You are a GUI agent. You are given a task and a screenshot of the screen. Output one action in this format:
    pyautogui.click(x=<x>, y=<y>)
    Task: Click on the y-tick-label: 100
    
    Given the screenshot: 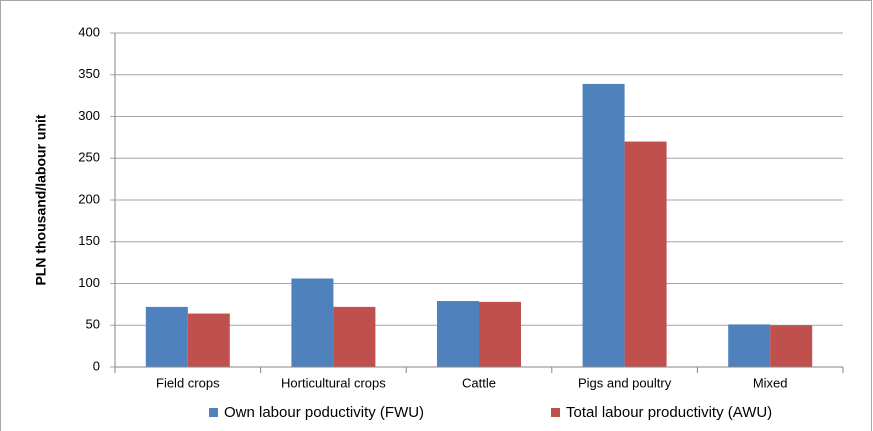 What is the action you would take?
    pyautogui.click(x=89, y=282)
    